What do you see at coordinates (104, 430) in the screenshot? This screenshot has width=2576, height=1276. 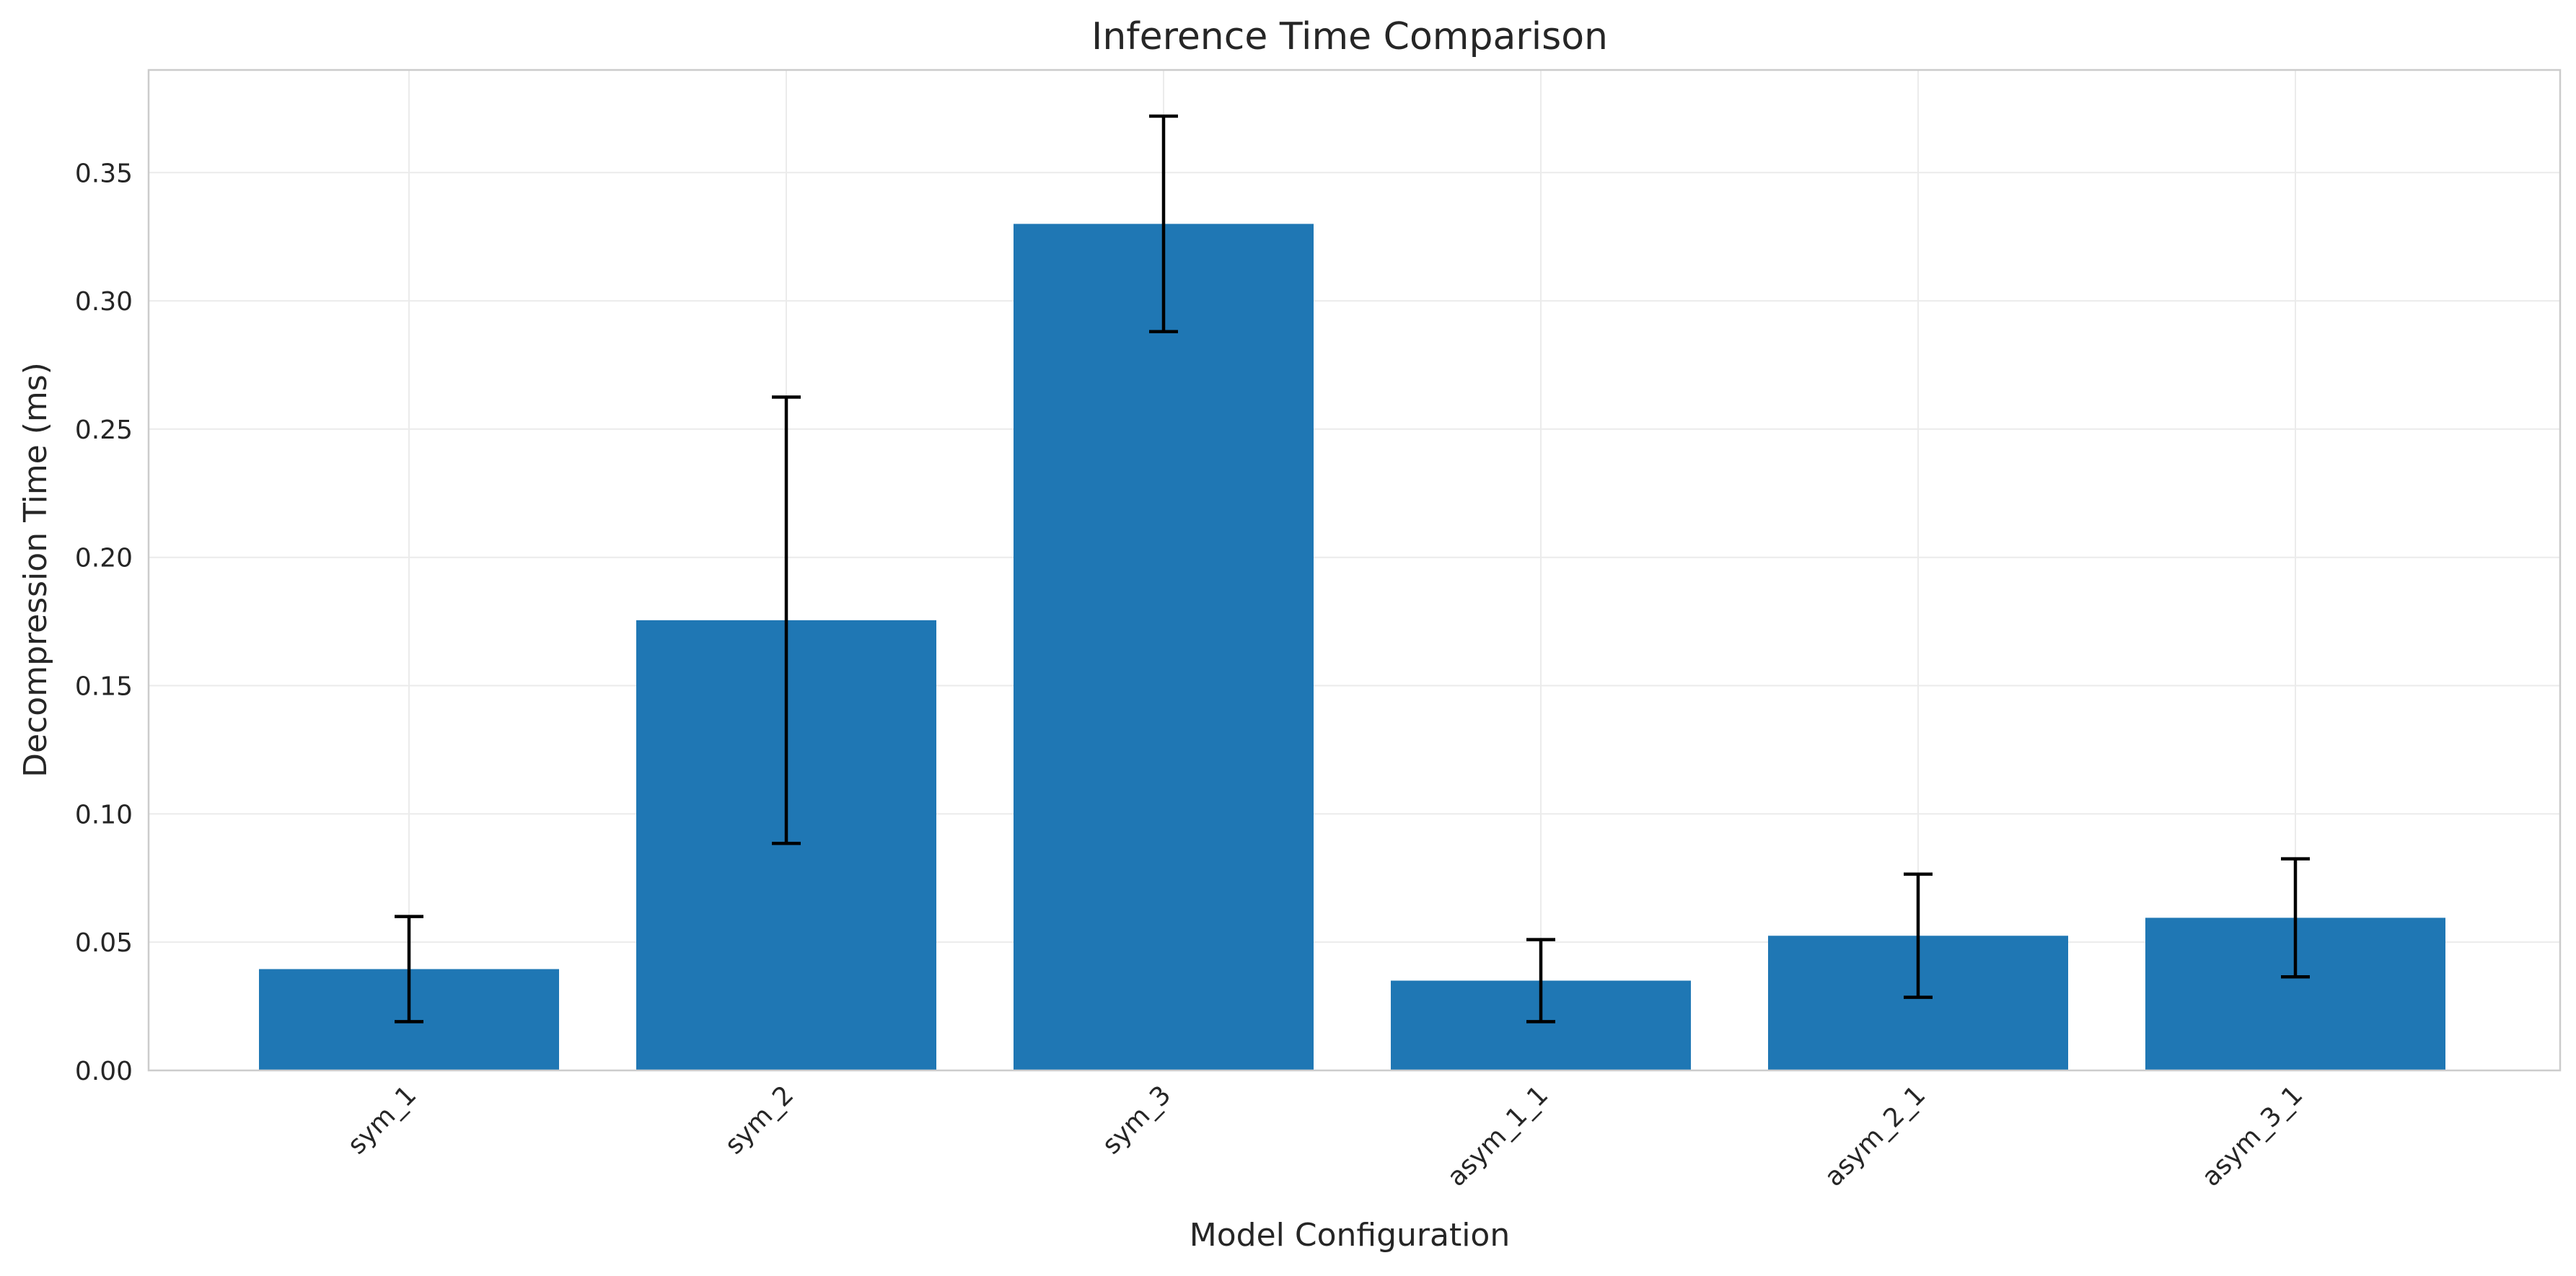 I see `y-tick-label: 0.25` at bounding box center [104, 430].